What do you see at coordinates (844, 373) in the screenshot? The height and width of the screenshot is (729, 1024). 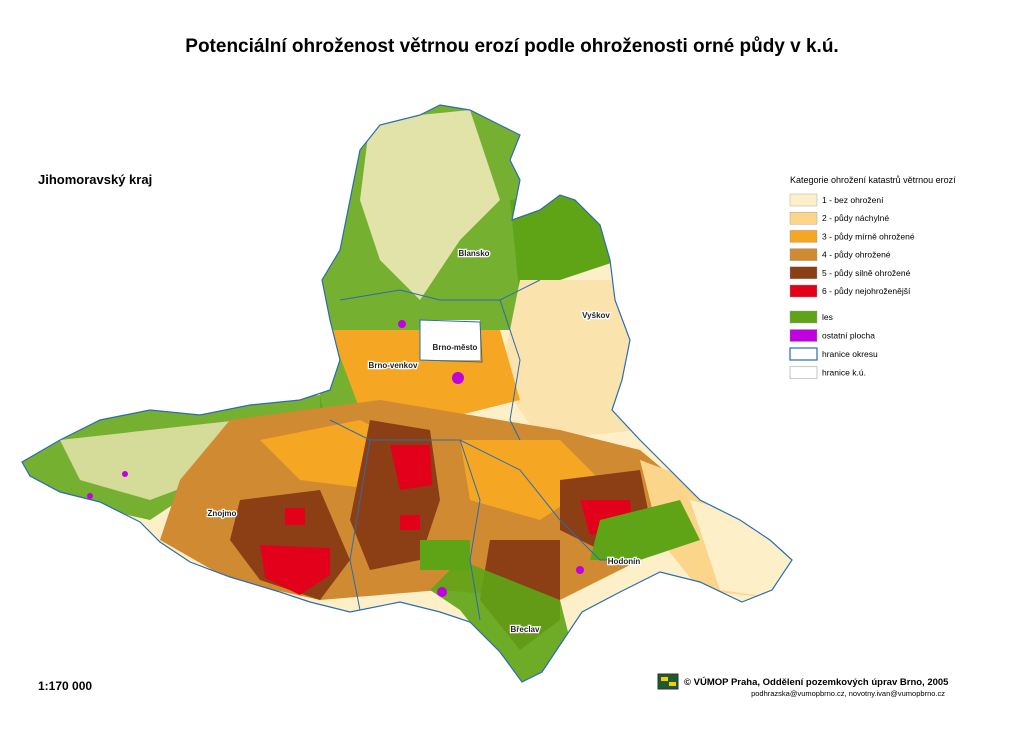 I see `legend-label: hranice k.ú.` at bounding box center [844, 373].